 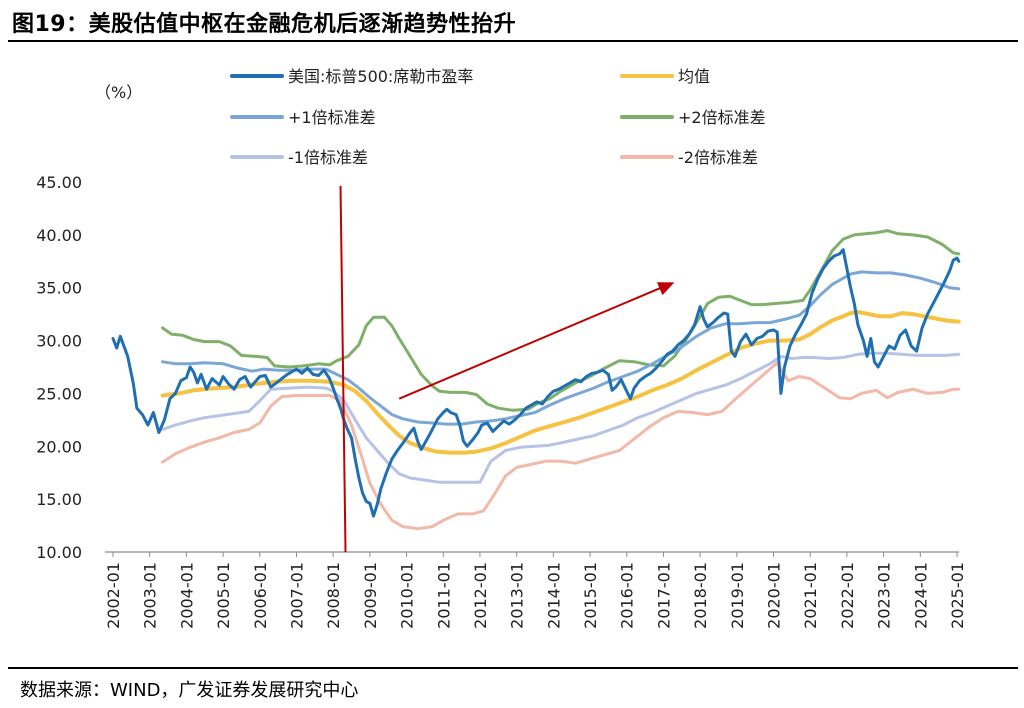 What do you see at coordinates (186, 595) in the screenshot?
I see `x-tick-label: 2004-01` at bounding box center [186, 595].